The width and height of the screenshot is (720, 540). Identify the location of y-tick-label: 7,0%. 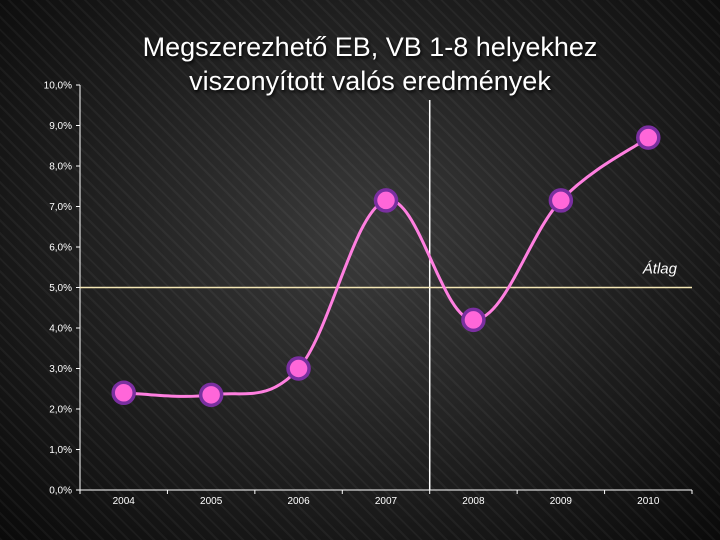
(60, 207).